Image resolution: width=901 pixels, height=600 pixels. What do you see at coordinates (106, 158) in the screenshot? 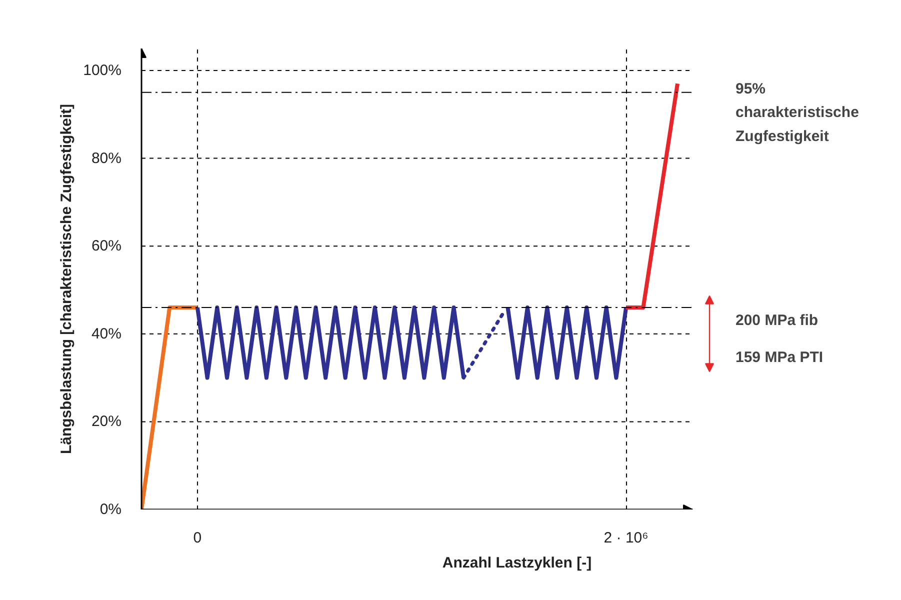
I see `y-tick-label: 80%` at bounding box center [106, 158].